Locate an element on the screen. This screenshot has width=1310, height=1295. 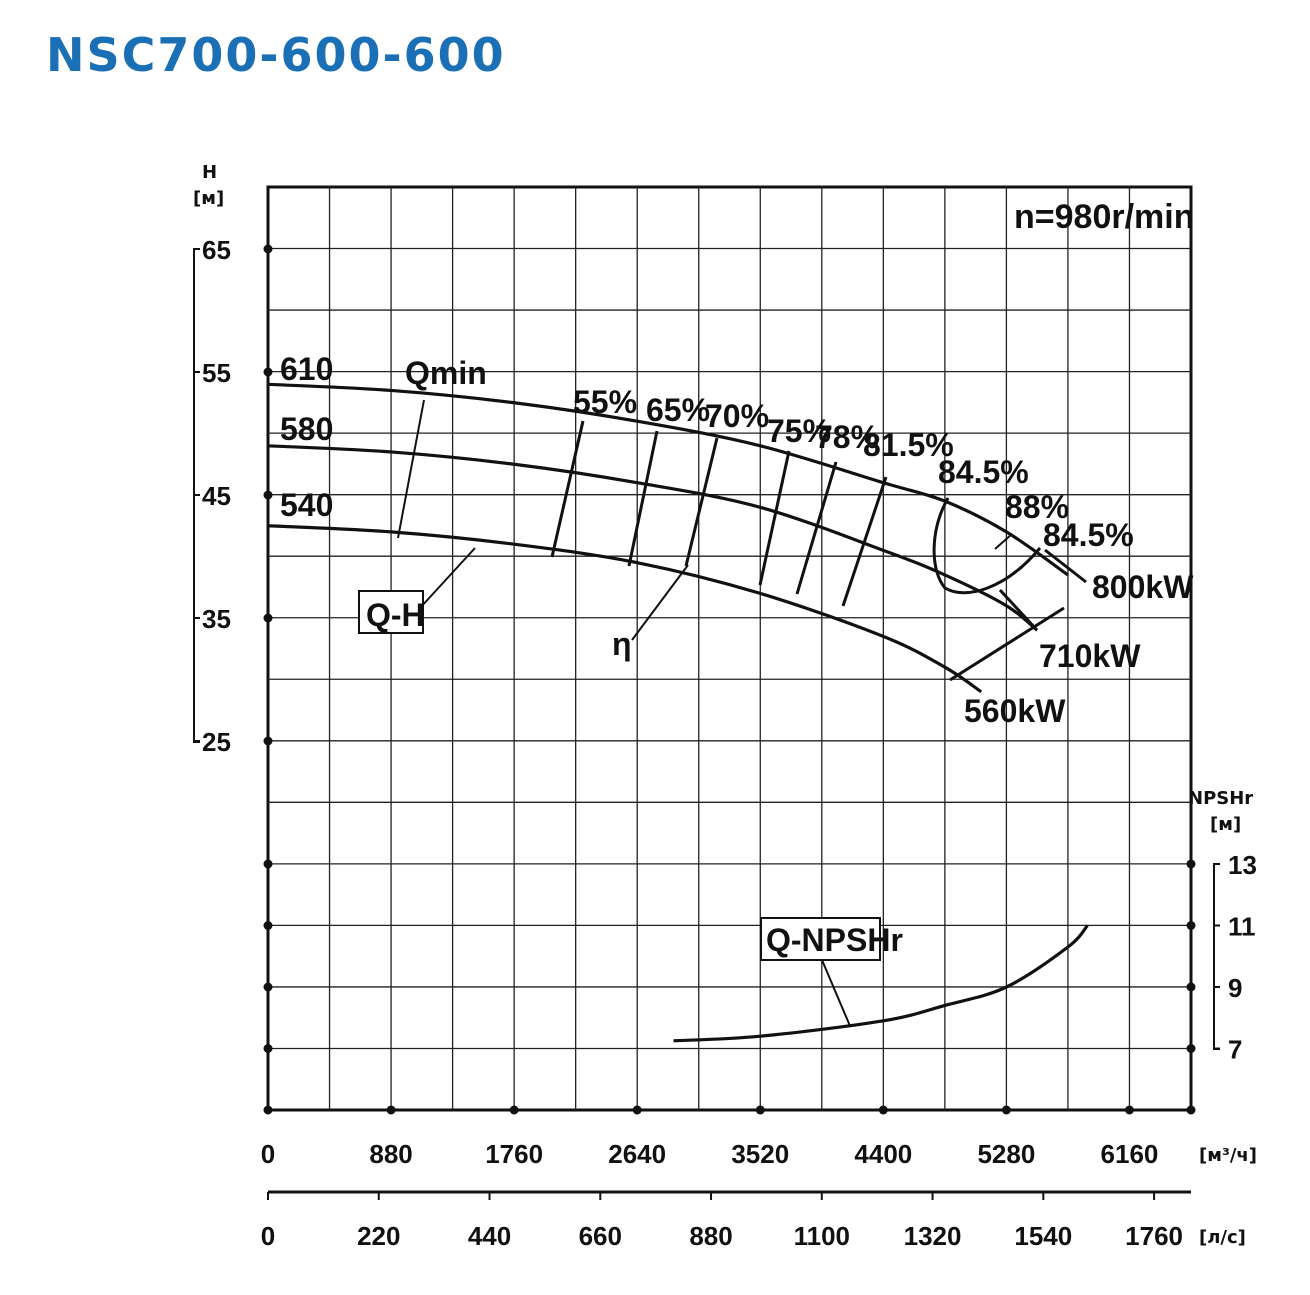
eta-label: η is located at coordinates (622, 644).